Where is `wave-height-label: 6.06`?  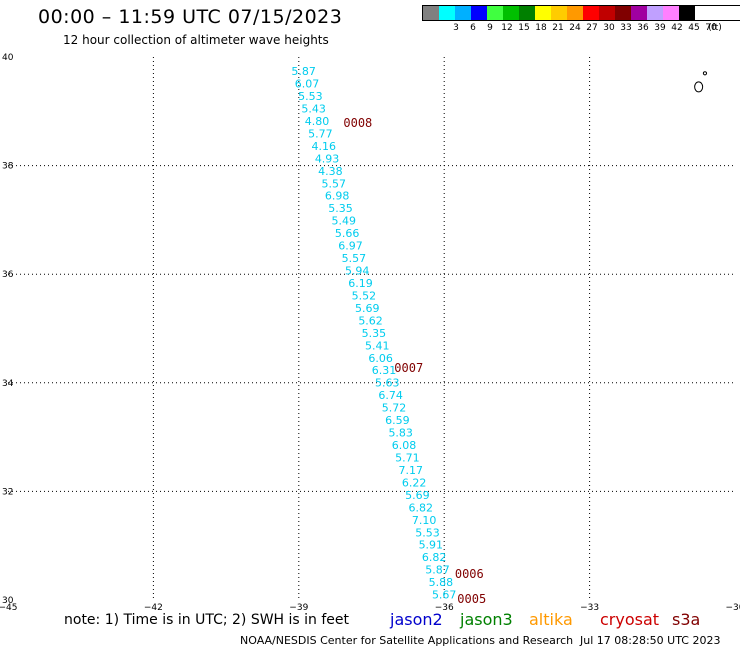
wave-height-label: 6.06 is located at coordinates (380, 358).